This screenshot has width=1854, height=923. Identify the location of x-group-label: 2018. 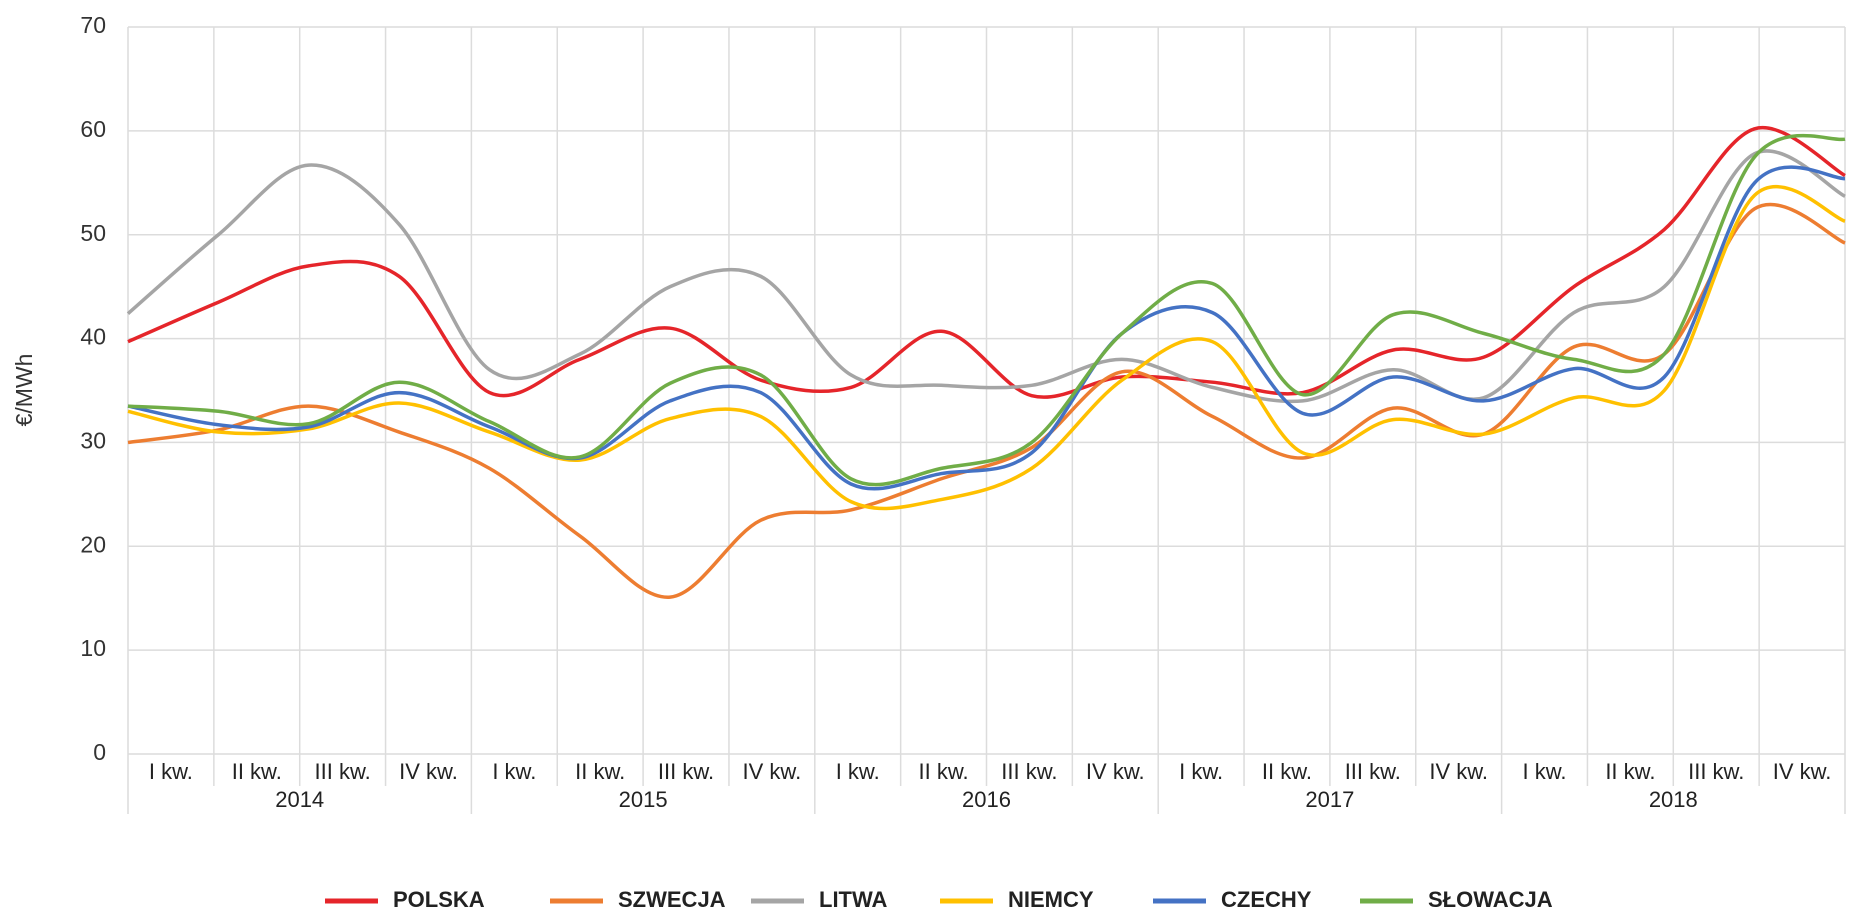
(1673, 799).